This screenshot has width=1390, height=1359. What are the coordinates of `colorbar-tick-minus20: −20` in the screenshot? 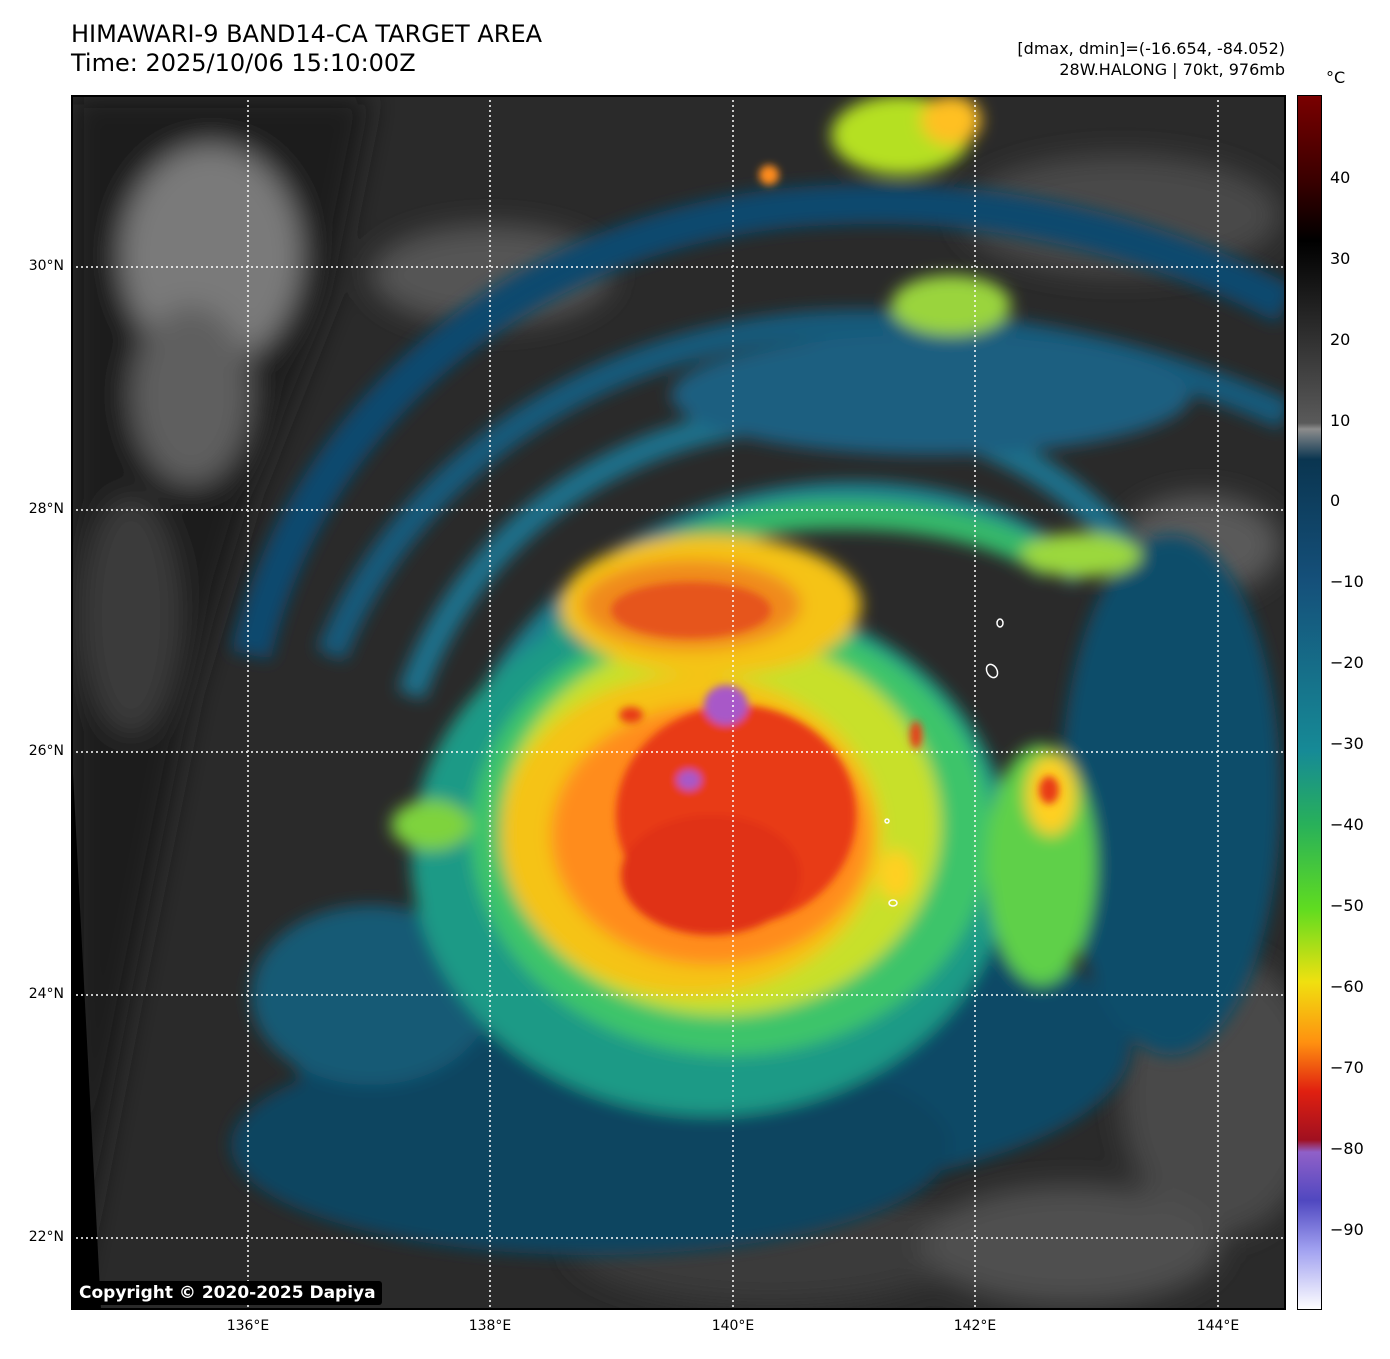 It's located at (1347, 662).